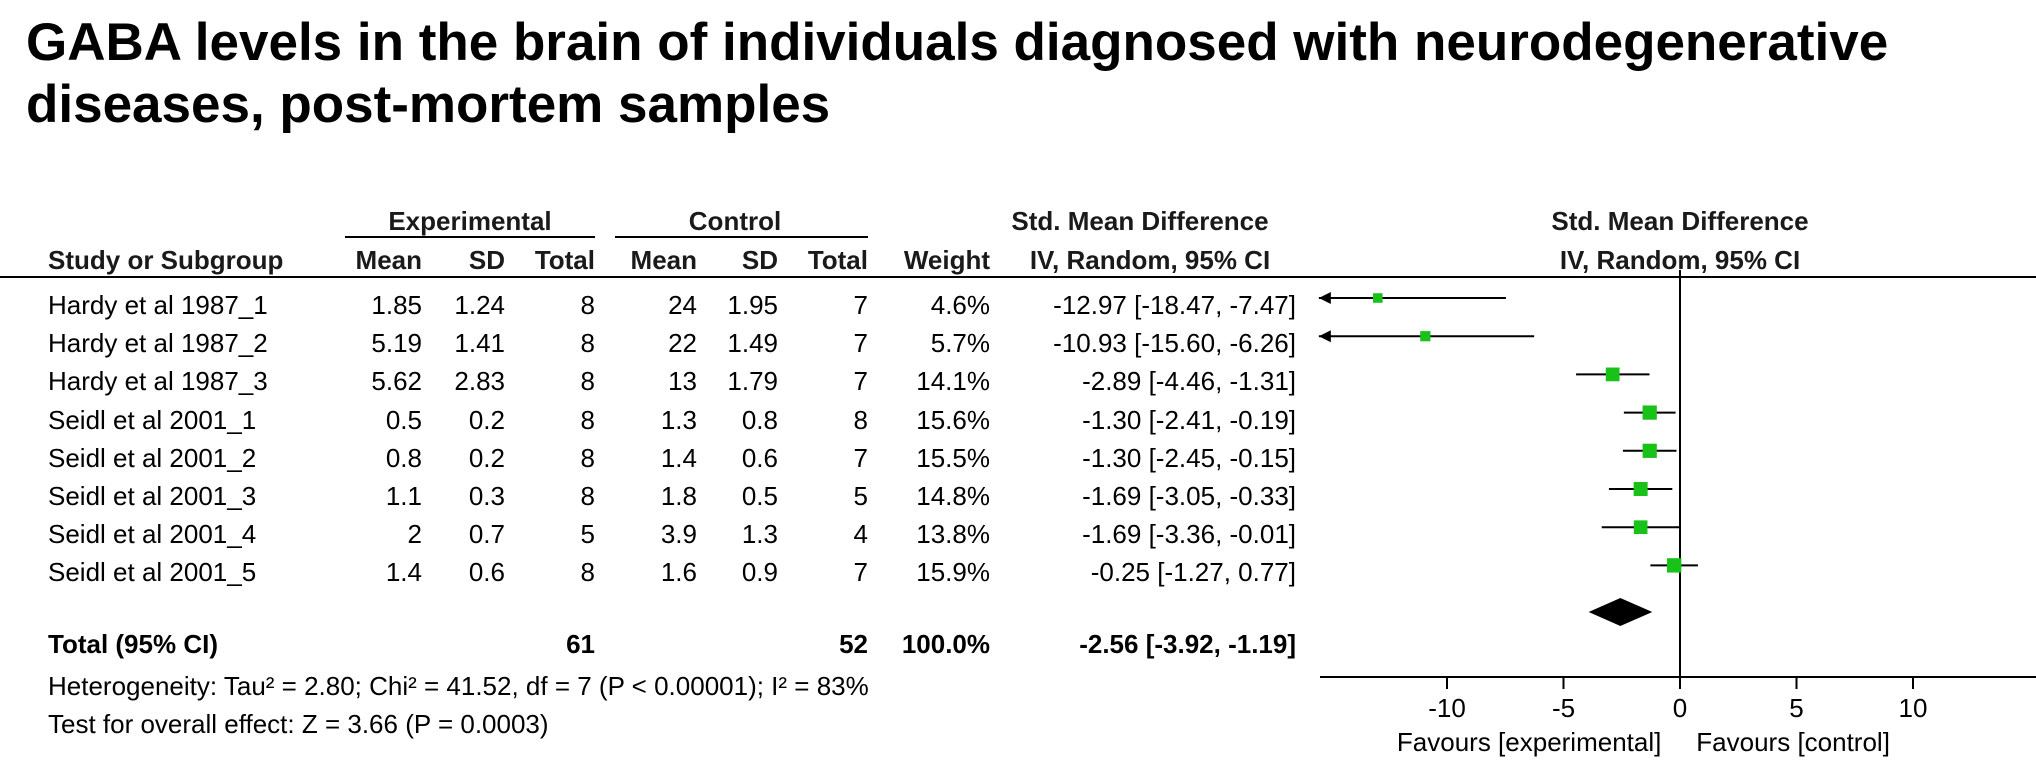 The width and height of the screenshot is (2036, 766). I want to click on row-3-ctl-total: 8, so click(860, 419).